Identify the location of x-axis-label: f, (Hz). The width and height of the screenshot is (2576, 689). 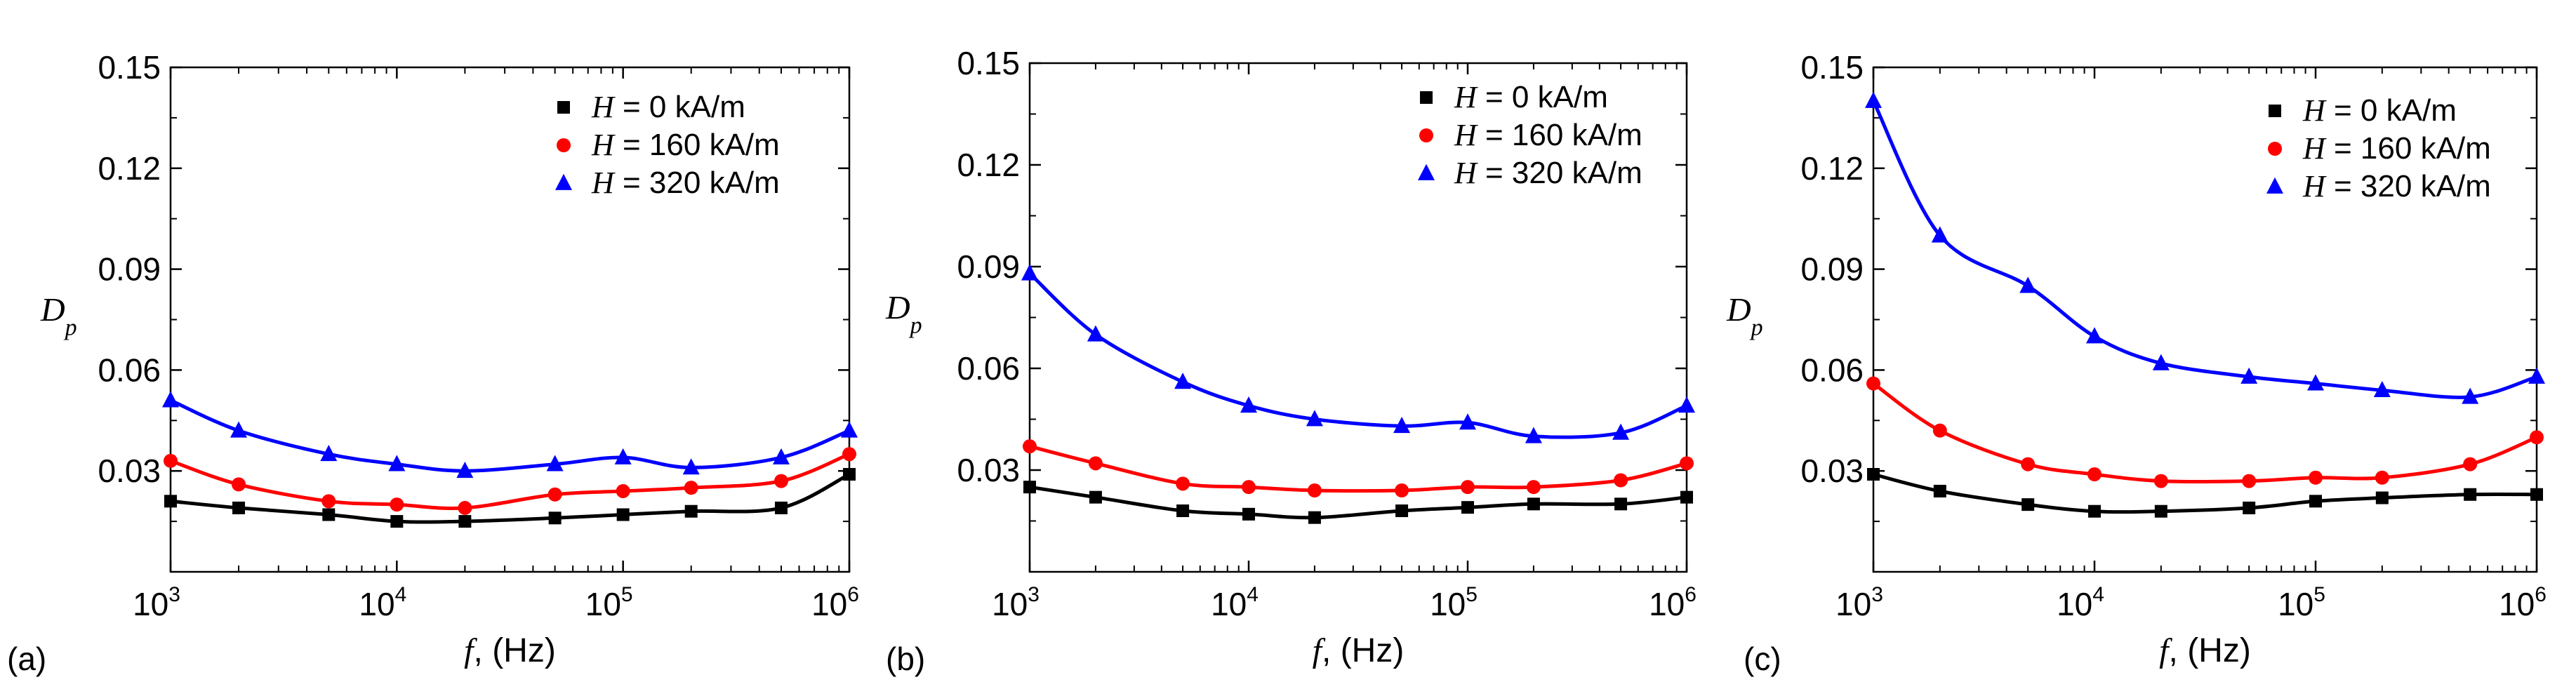
(1359, 650).